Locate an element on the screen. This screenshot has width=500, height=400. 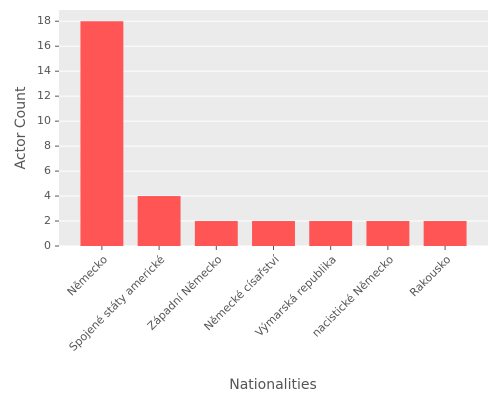
x-tick-label: Rakousko is located at coordinates (430, 276).